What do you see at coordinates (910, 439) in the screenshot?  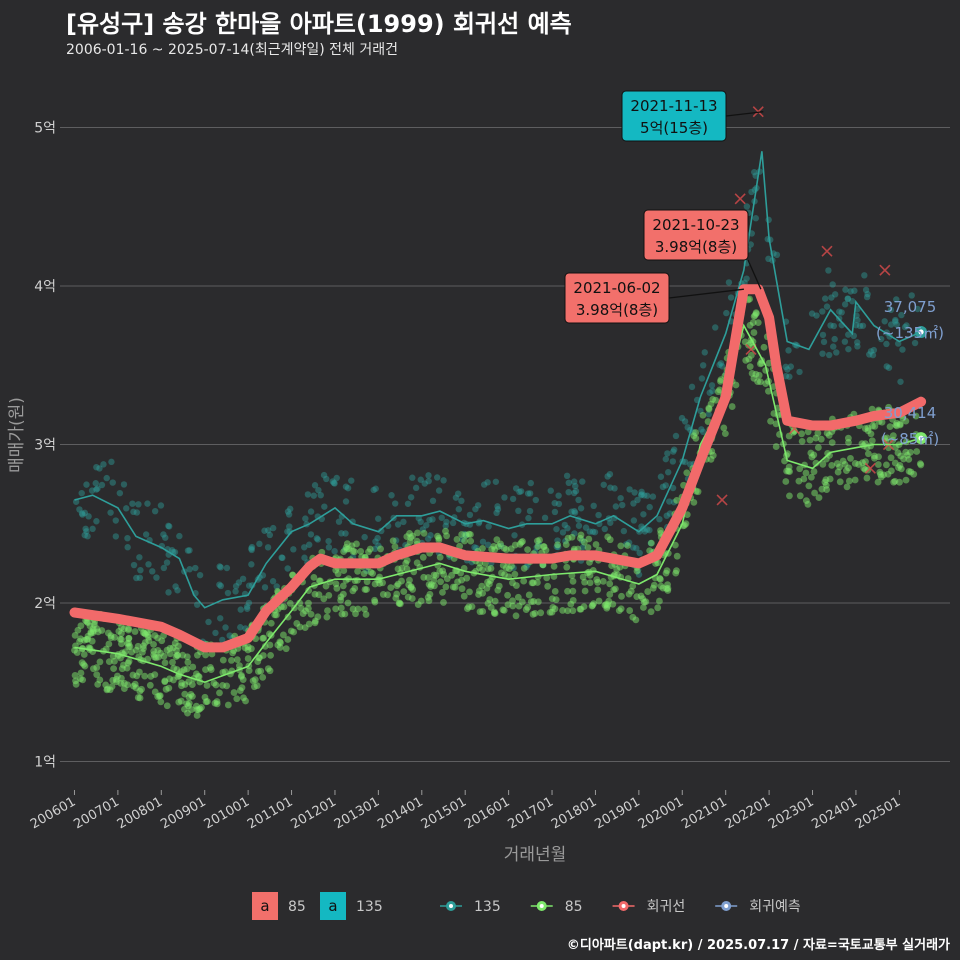 I see `end-label-area: (~85㎡)` at bounding box center [910, 439].